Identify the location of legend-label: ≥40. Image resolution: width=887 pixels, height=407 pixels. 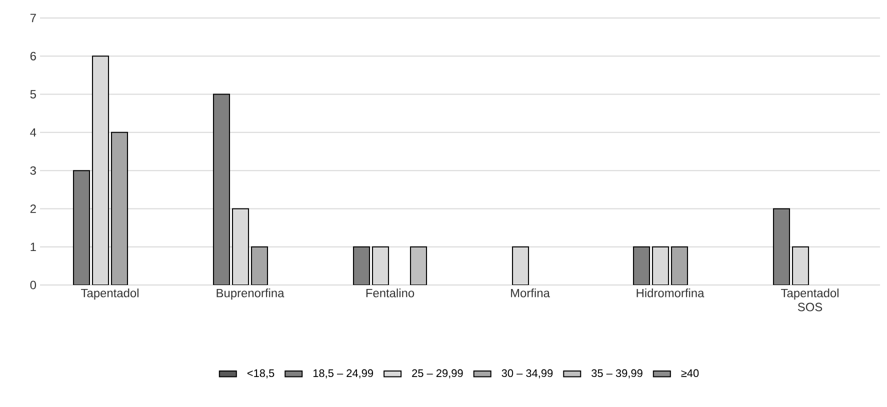
(690, 373).